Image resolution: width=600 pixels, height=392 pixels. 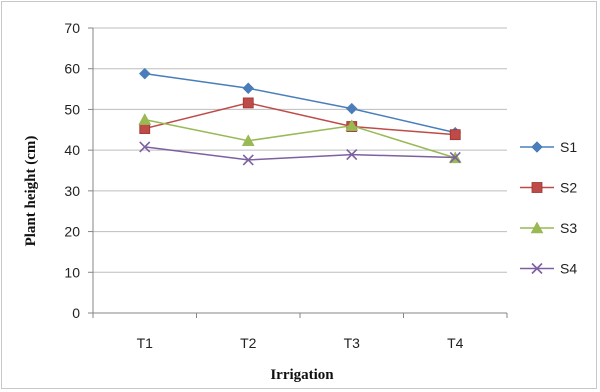 What do you see at coordinates (537, 227) in the screenshot?
I see `legend-marker-s3` at bounding box center [537, 227].